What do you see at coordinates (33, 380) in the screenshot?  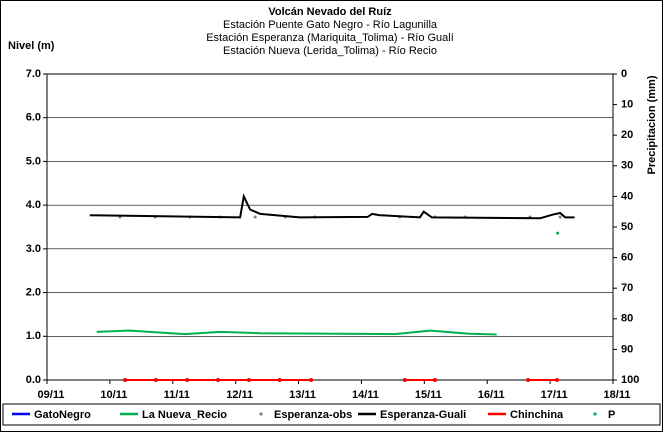 I see `y-tick-label: 0.0` at bounding box center [33, 380].